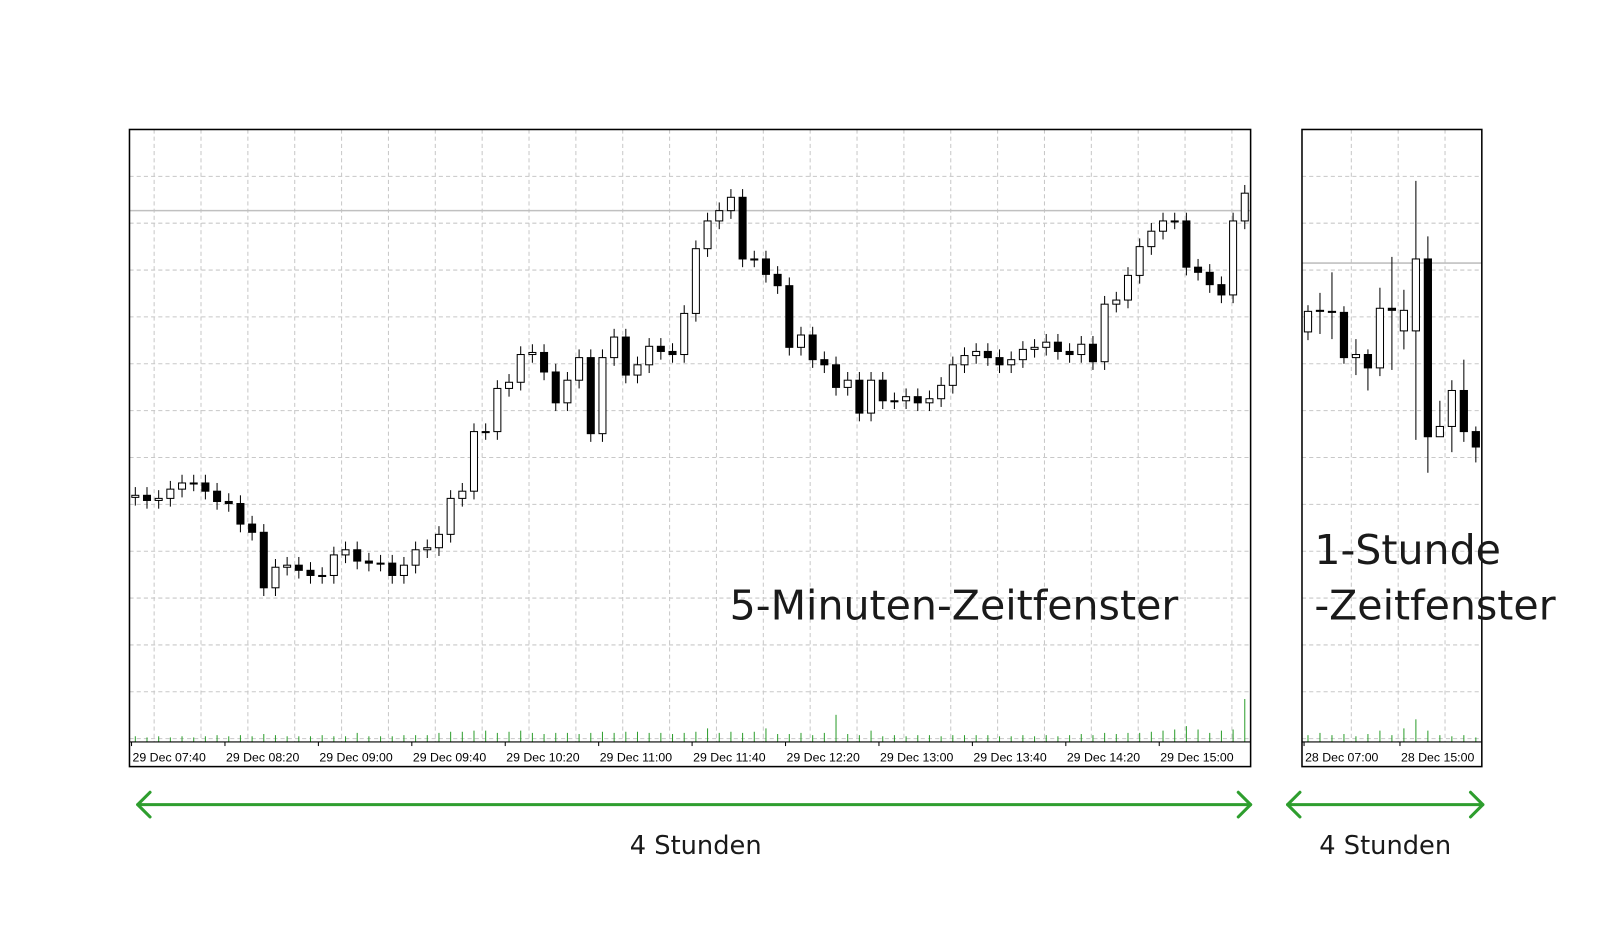  I want to click on annotation: 1-Stunde, so click(1407, 550).